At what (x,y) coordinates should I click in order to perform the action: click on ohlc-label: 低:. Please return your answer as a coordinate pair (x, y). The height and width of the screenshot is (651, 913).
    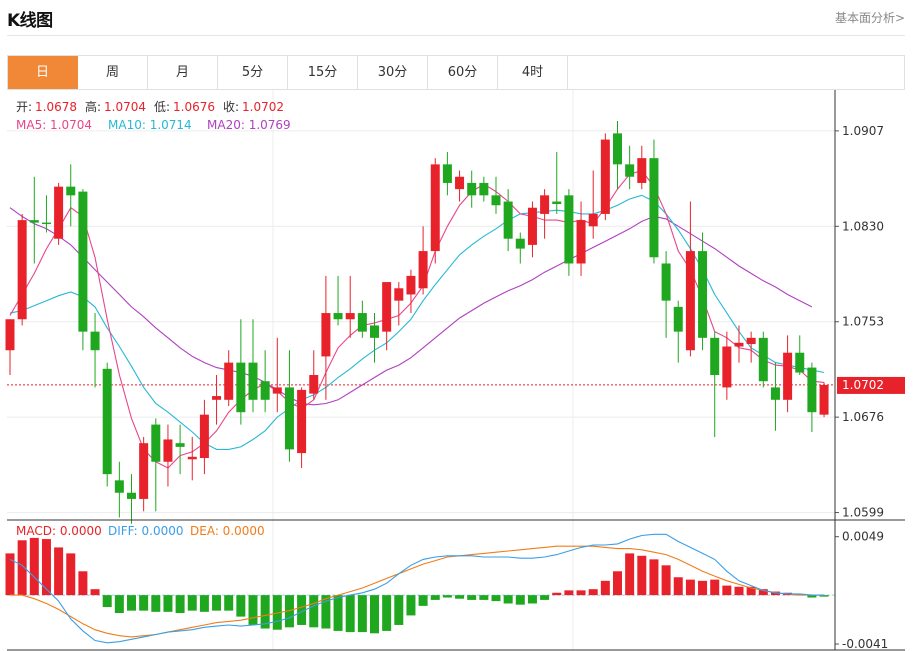
    Looking at the image, I should click on (162, 107).